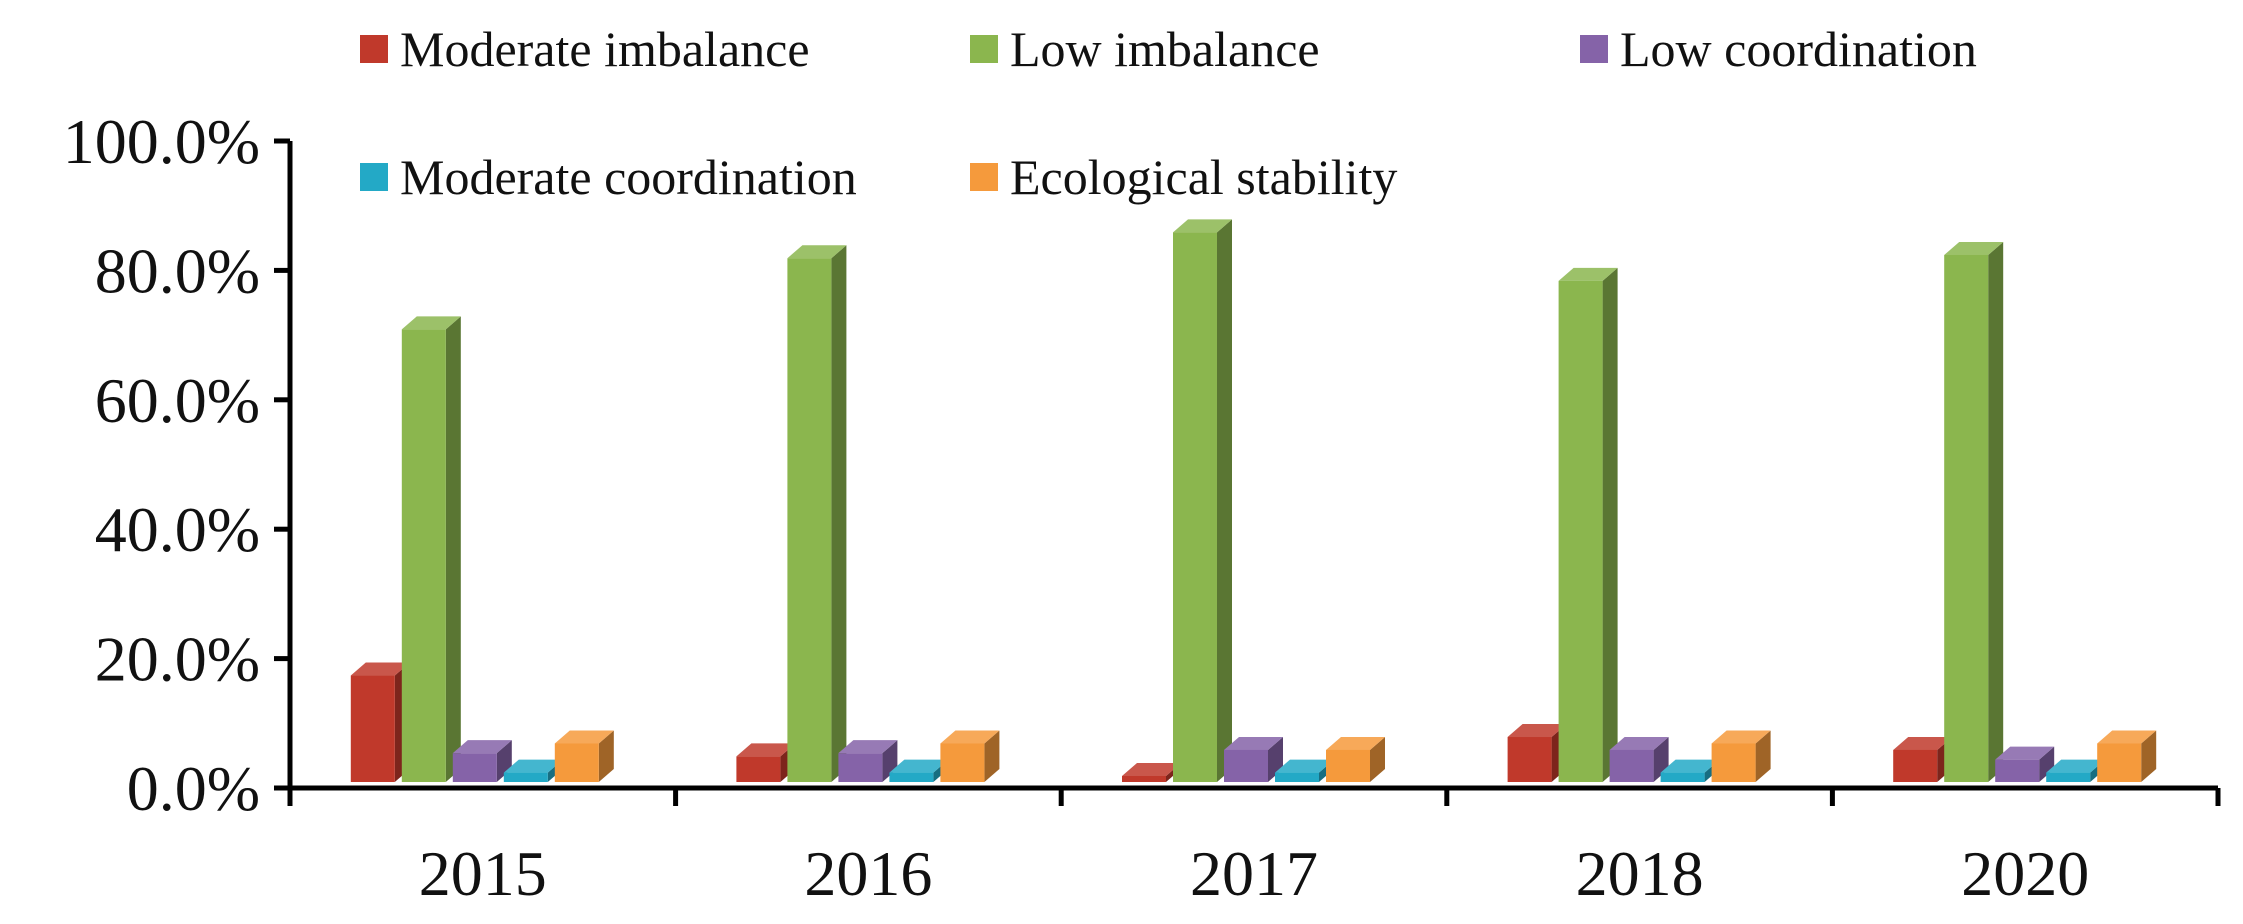 The image size is (2243, 924). What do you see at coordinates (2025, 873) in the screenshot?
I see `x-tick-label: 2020` at bounding box center [2025, 873].